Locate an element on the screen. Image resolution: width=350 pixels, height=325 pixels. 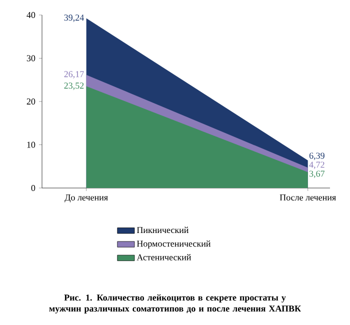
data-label: 4,72 is located at coordinates (316, 166).